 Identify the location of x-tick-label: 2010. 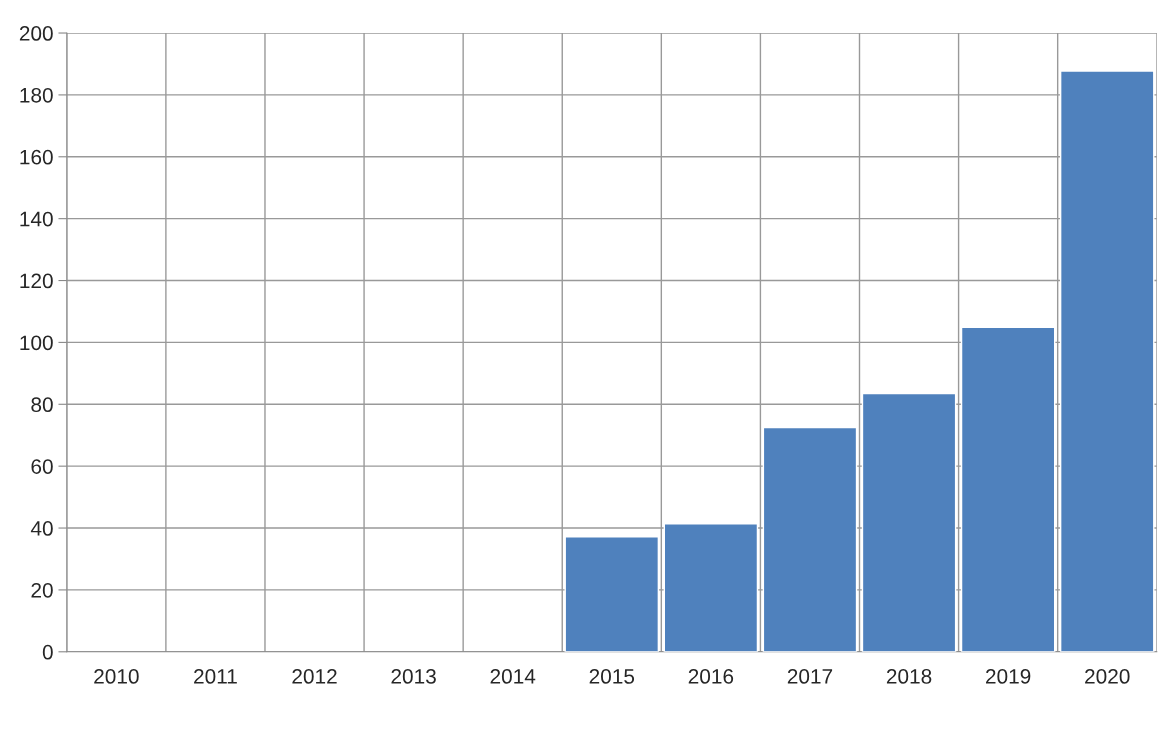
(116, 676).